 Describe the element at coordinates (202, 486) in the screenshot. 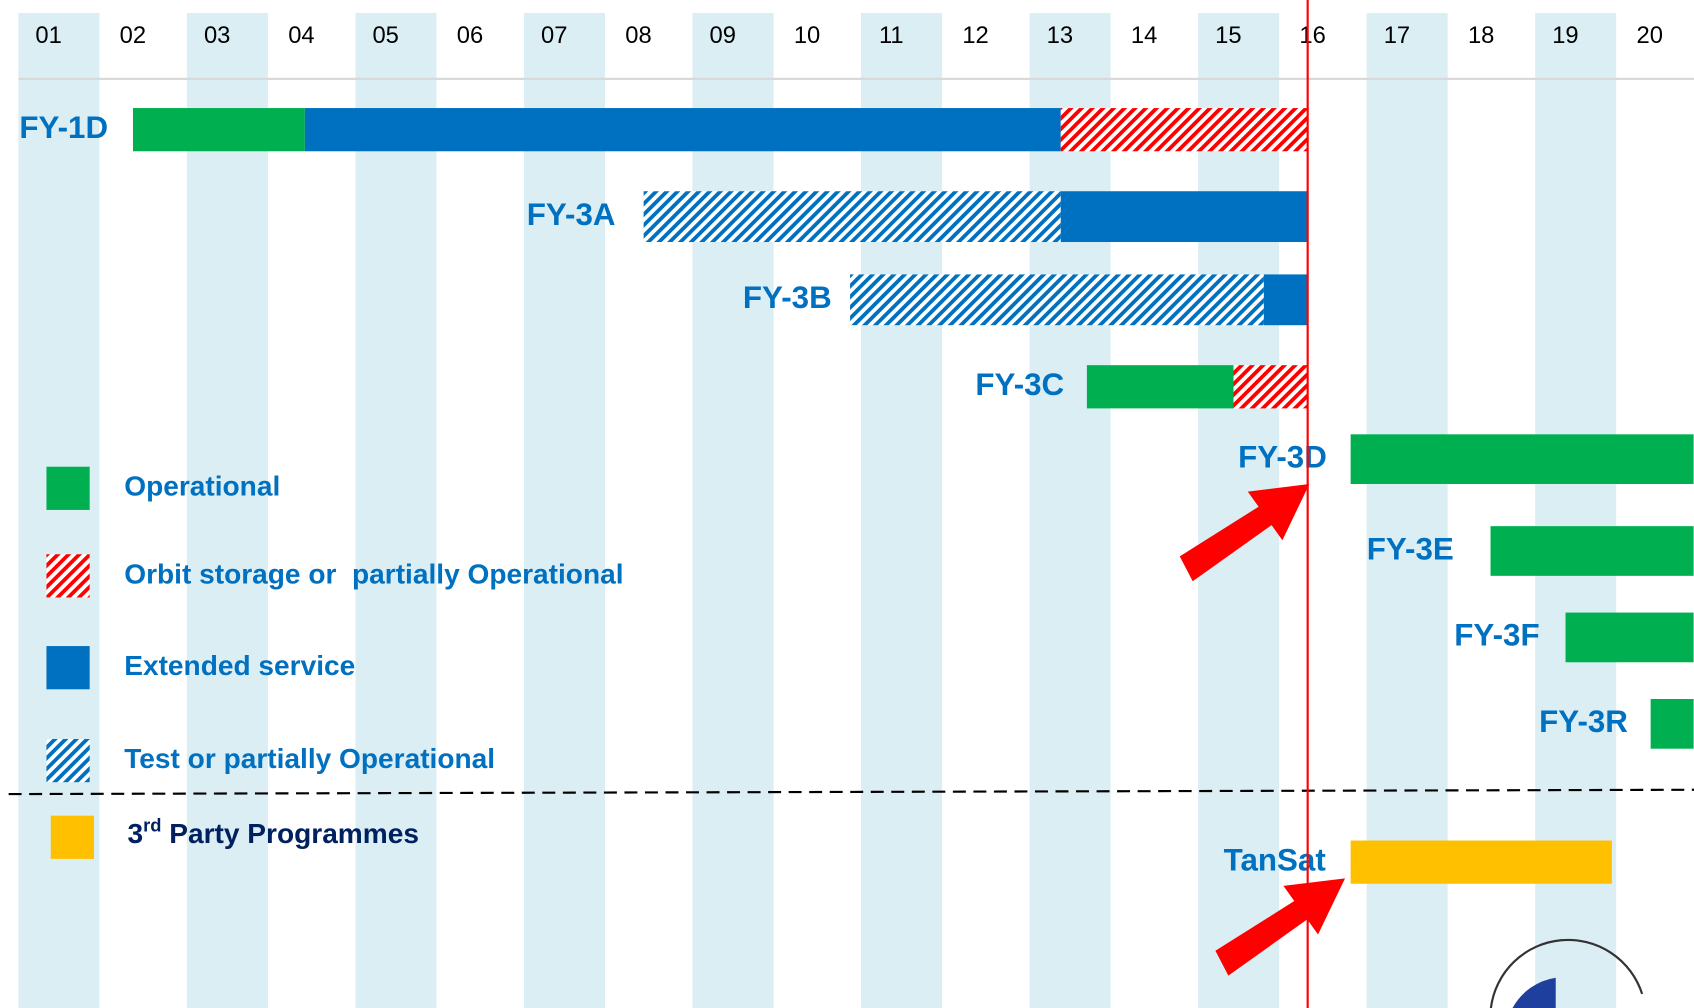

I see `legend-label: Operational` at that location.